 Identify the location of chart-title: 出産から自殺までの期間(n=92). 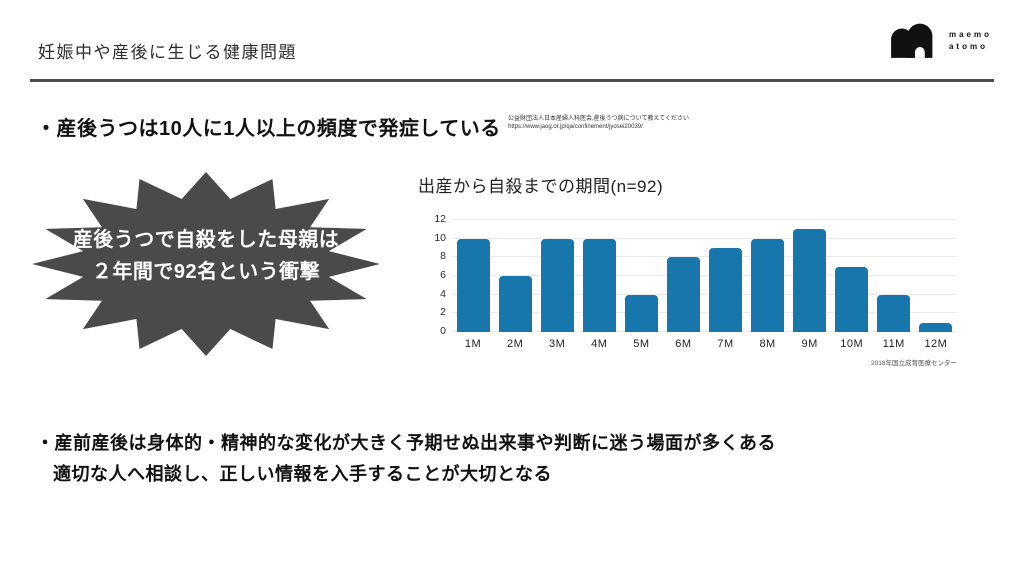
(541, 186).